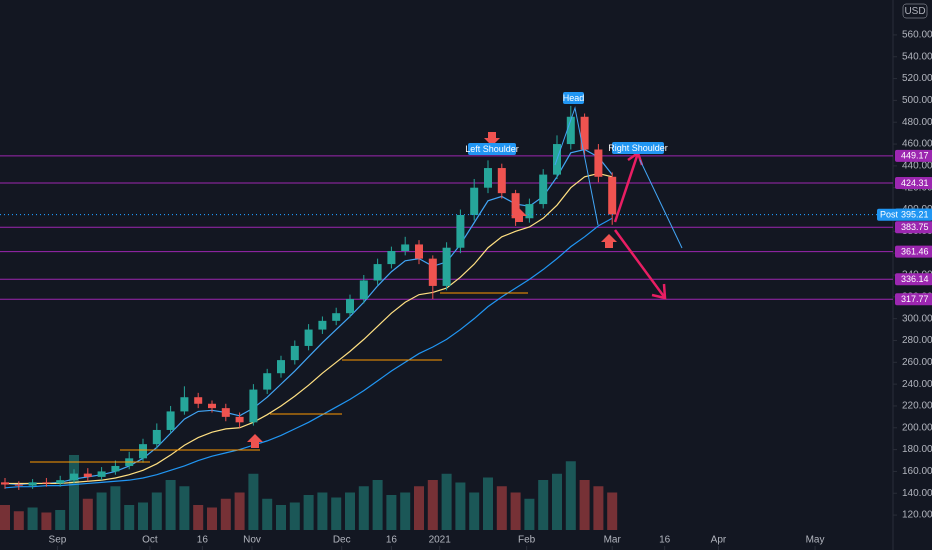 The width and height of the screenshot is (932, 550). I want to click on y-tick-label: 500.00, so click(917, 100).